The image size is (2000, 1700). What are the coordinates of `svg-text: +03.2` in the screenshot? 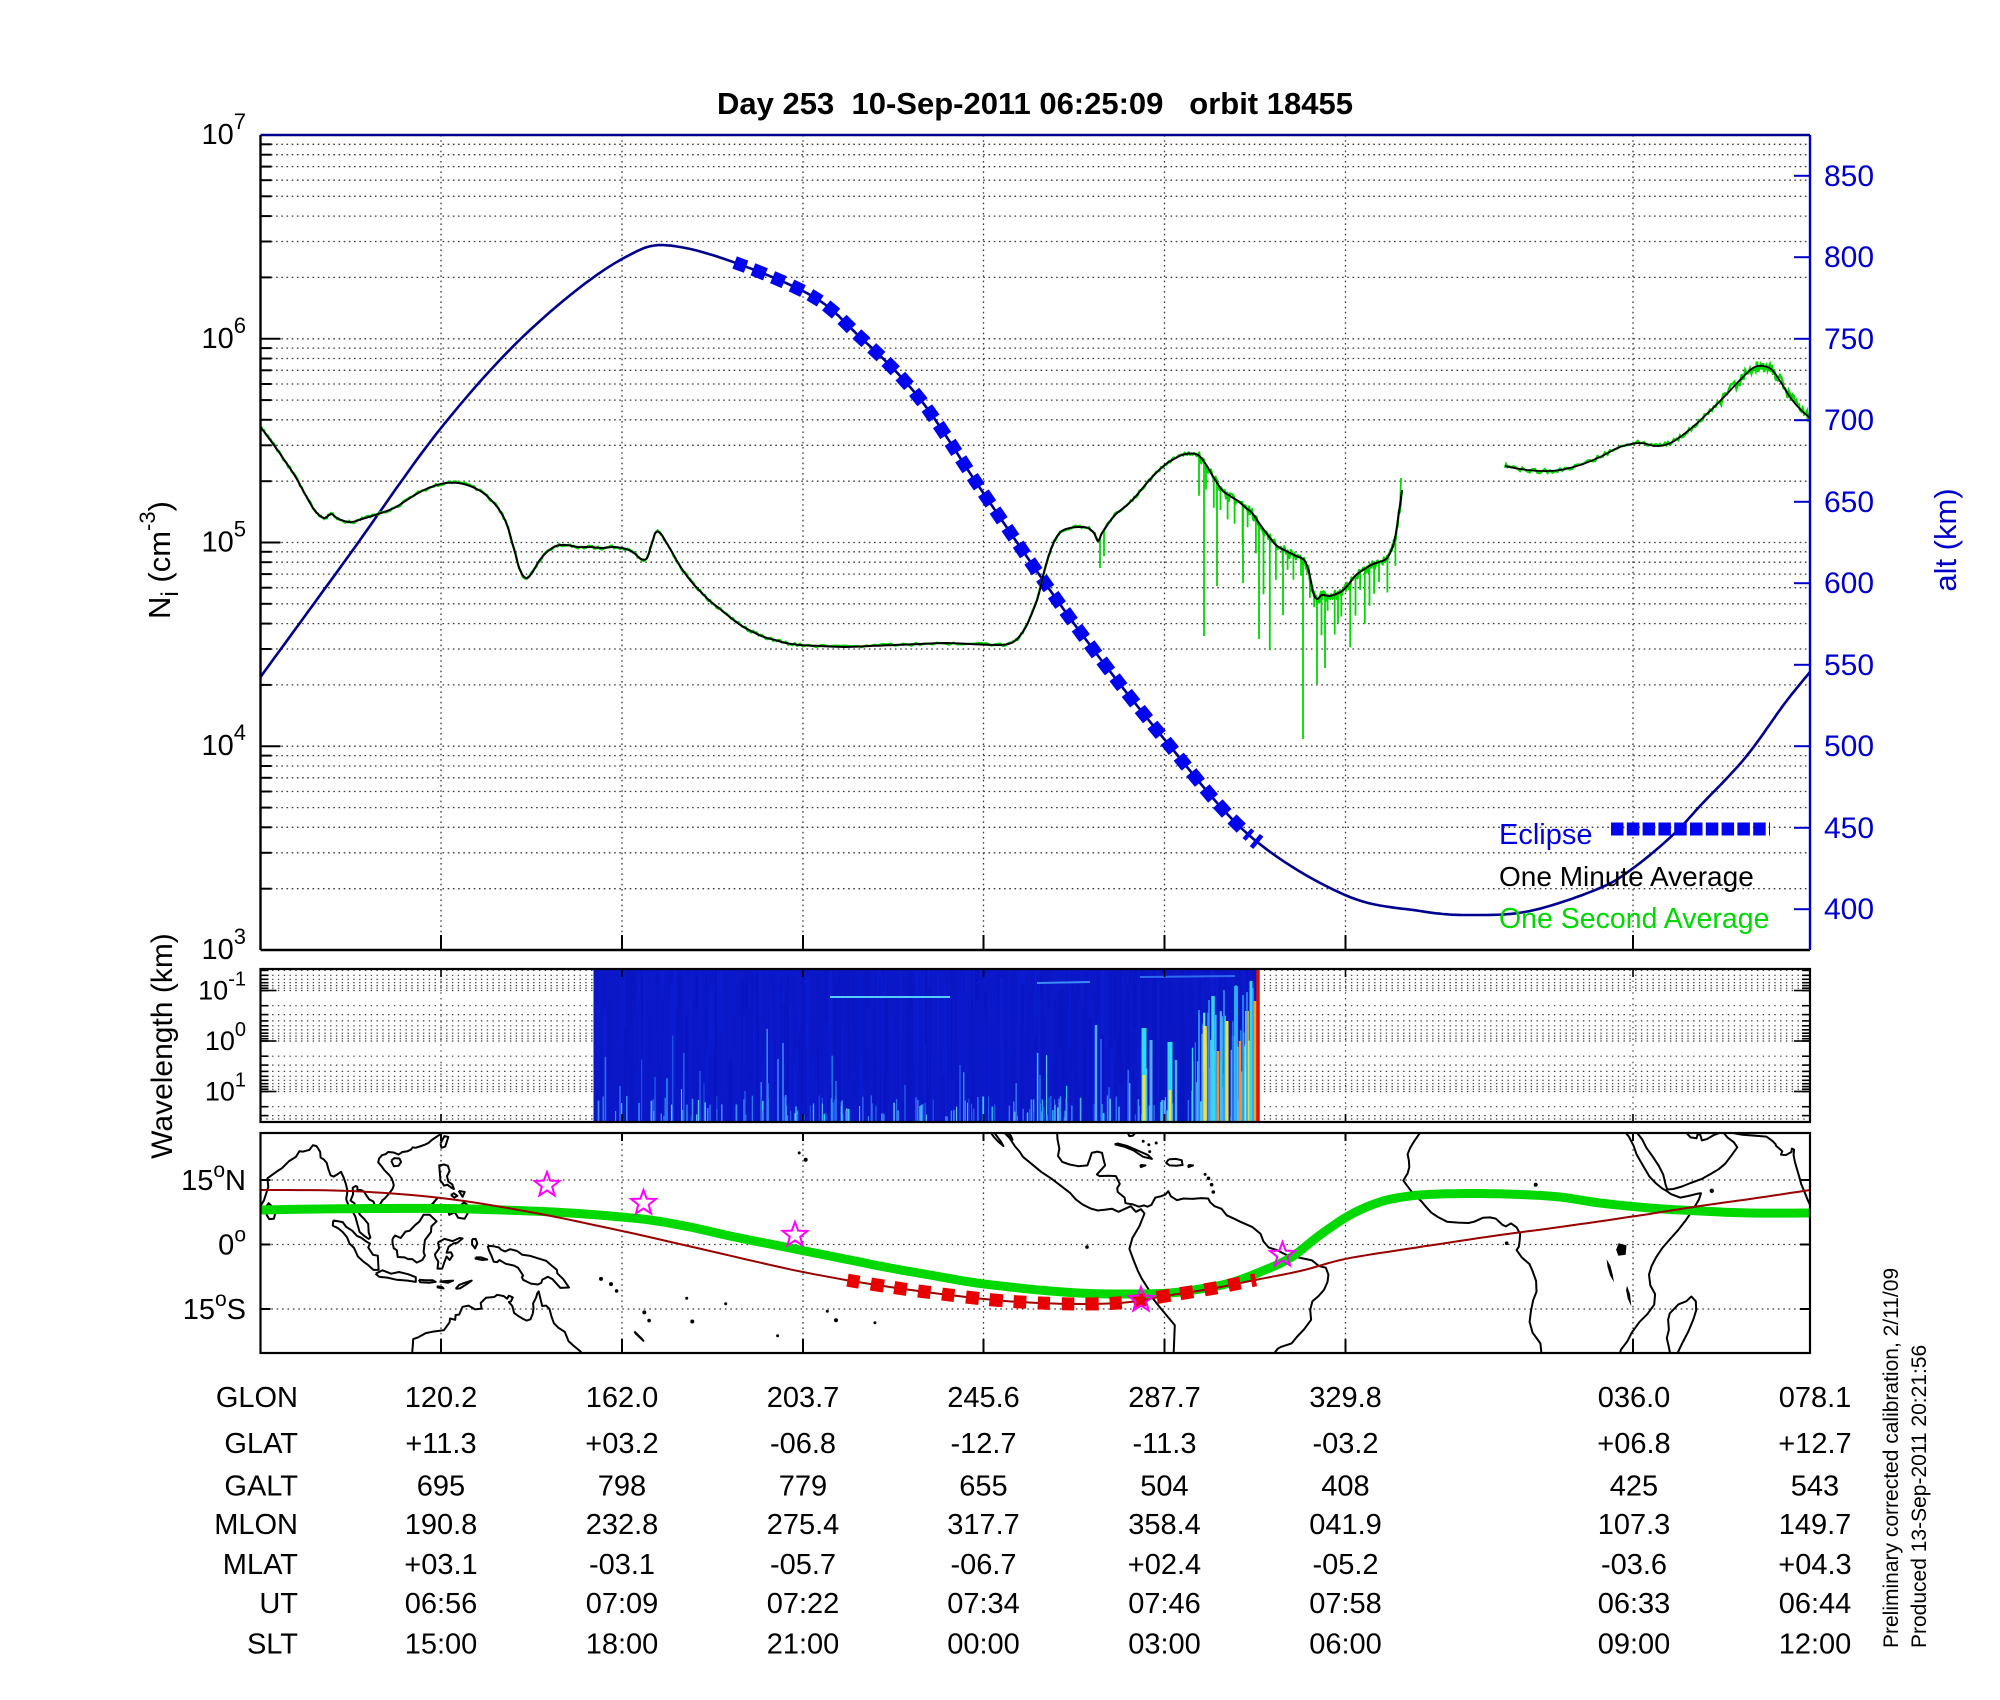 It's located at (621, 1444).